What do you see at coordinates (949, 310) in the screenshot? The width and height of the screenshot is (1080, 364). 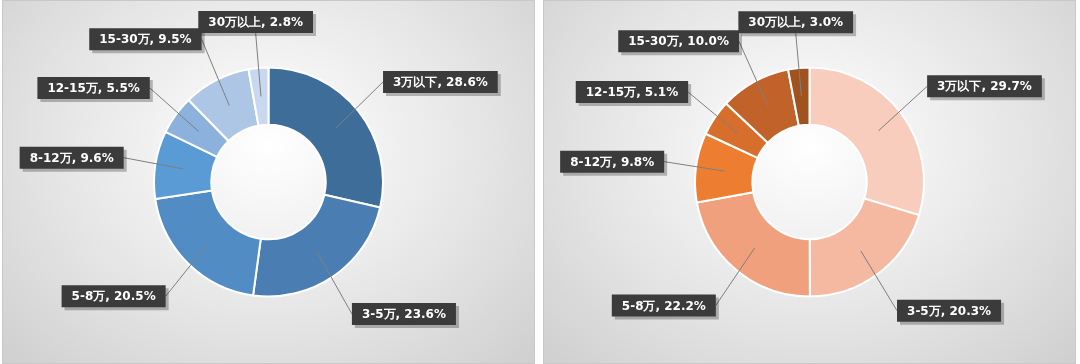 I see `slice-label: 3-5万, 20.3%` at bounding box center [949, 310].